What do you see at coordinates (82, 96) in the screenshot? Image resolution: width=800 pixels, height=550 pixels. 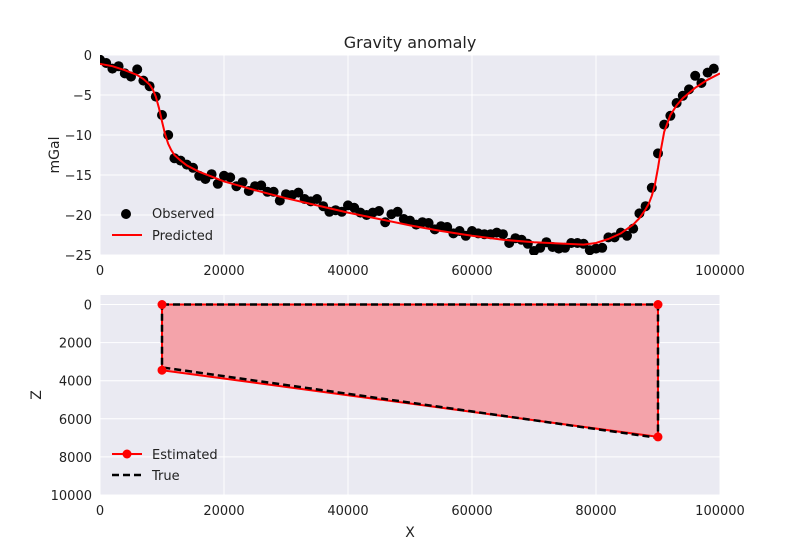 I see `top-y-tick-label: −5` at bounding box center [82, 96].